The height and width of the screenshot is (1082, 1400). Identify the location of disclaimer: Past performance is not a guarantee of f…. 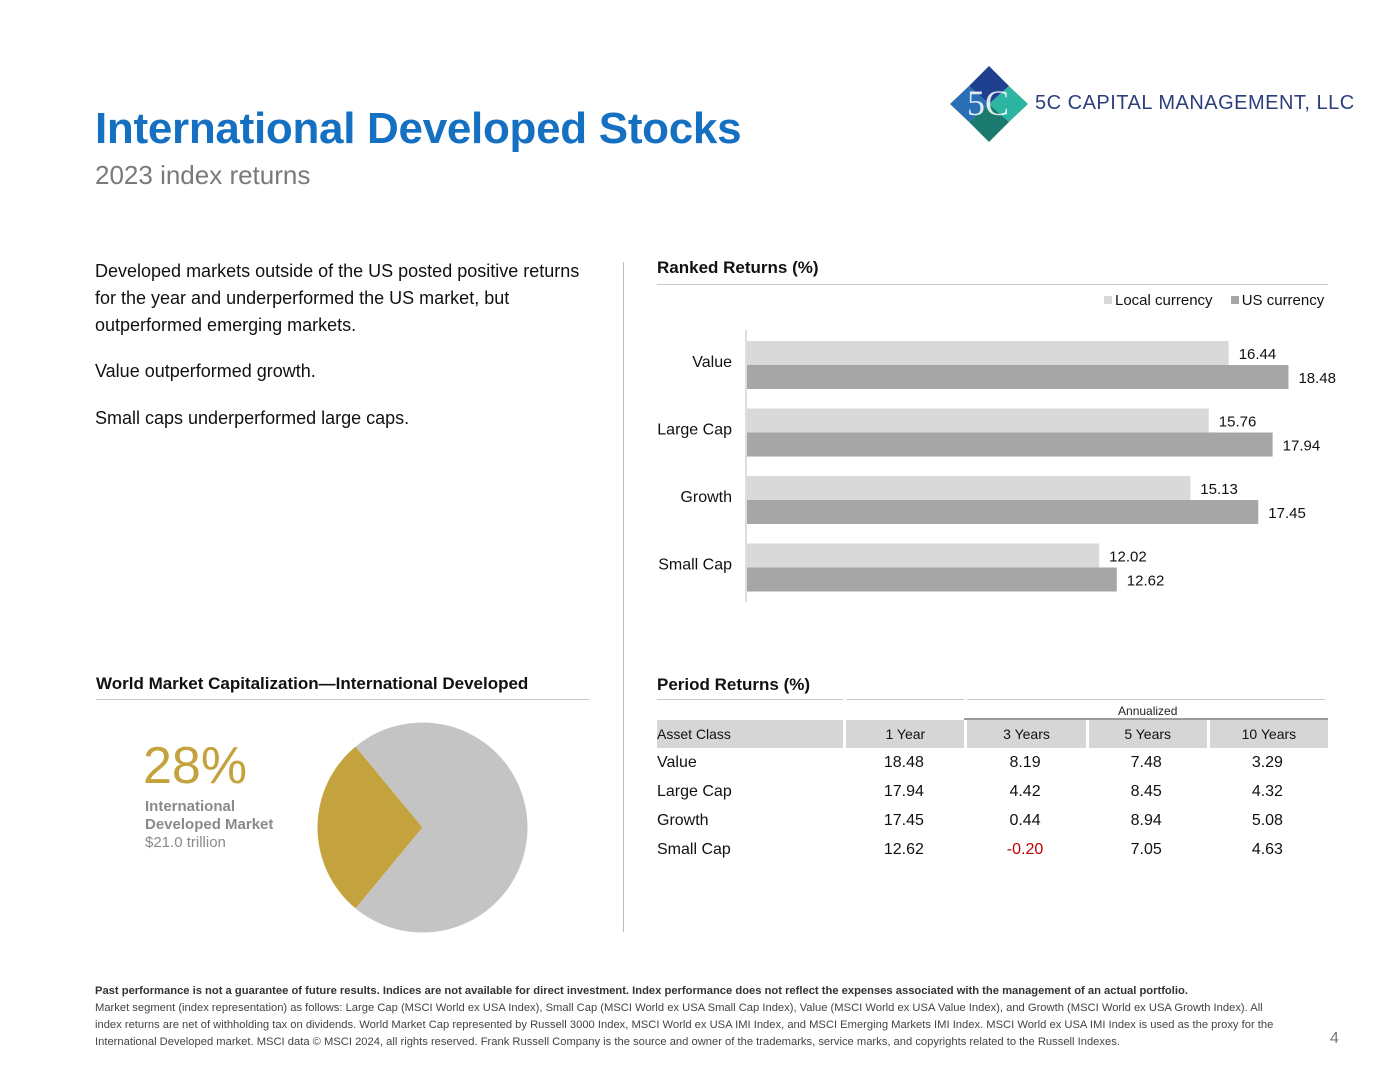
(690, 1017).